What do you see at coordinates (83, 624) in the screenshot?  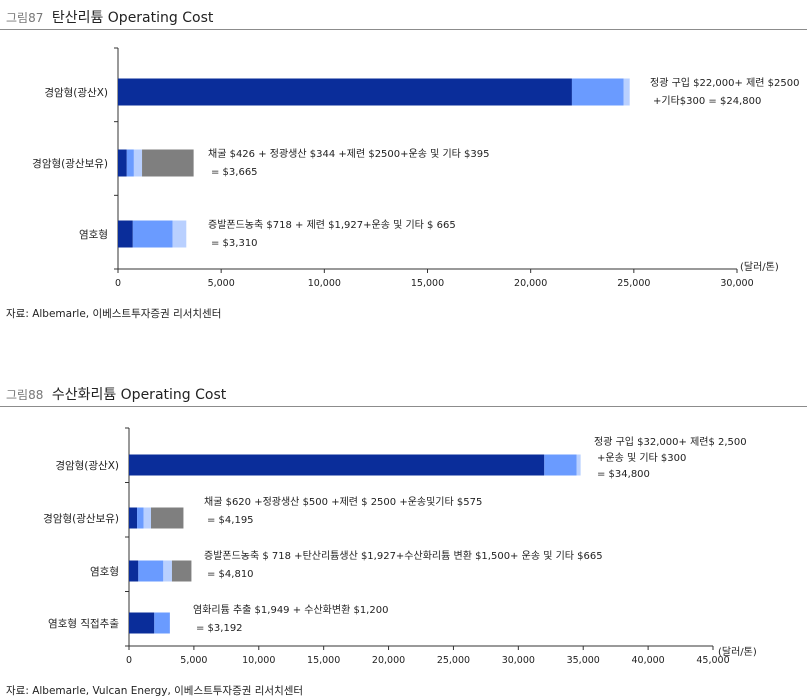 I see `category-label: 염호형 직접추출` at bounding box center [83, 624].